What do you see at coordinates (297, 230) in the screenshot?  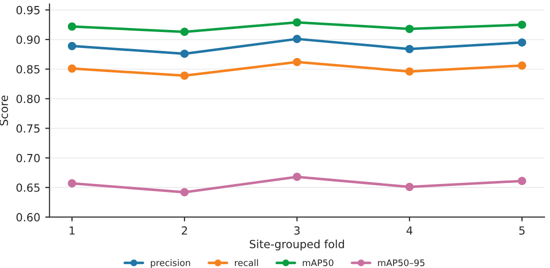 I see `x-tick-label: 3` at bounding box center [297, 230].